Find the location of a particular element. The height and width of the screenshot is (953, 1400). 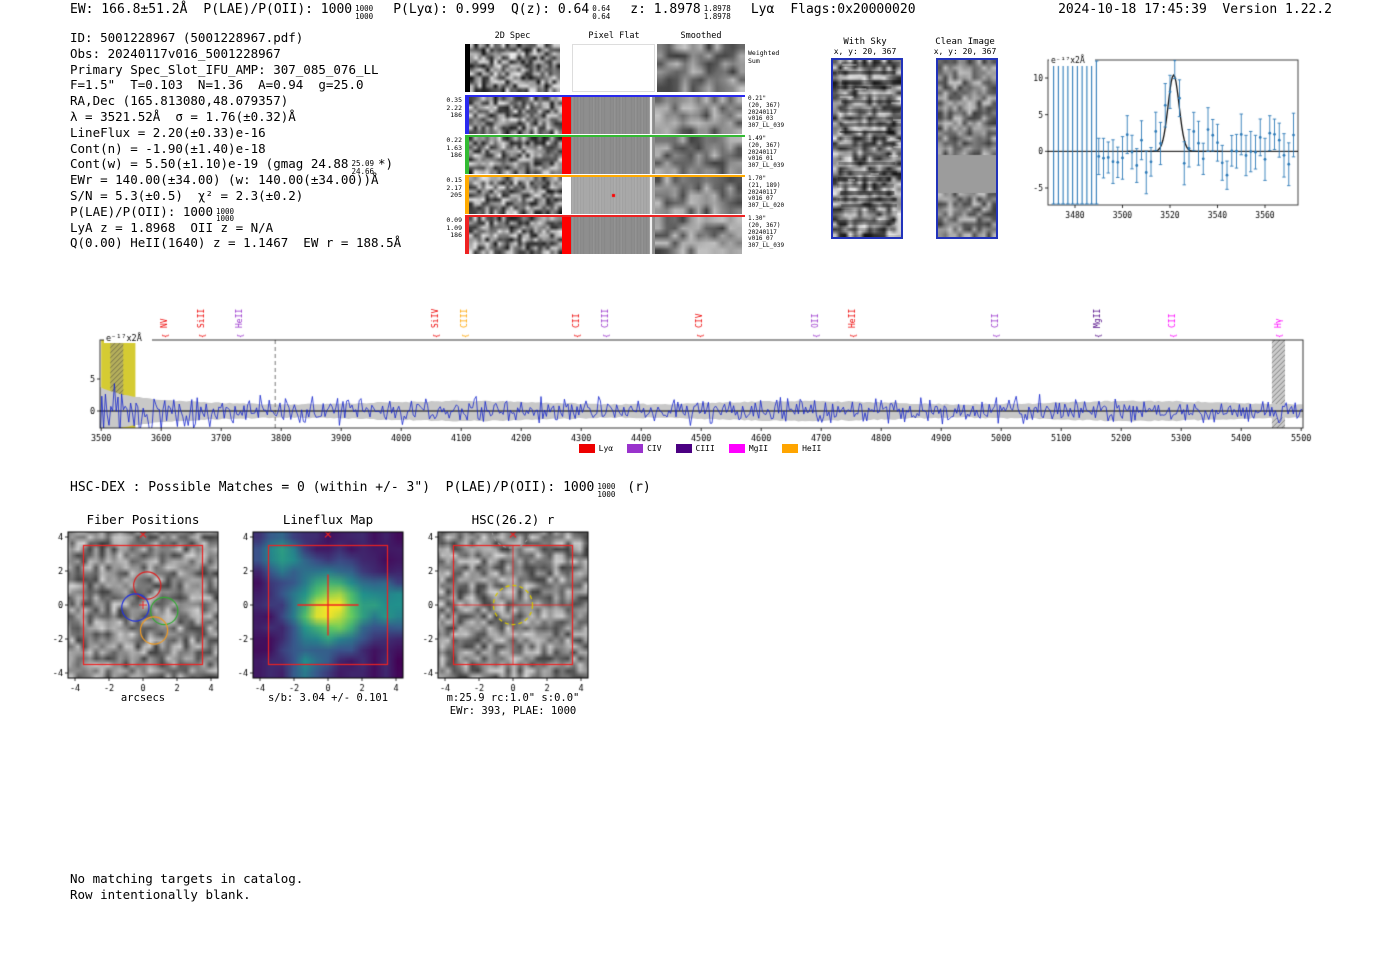

hsc-xlabel2: EWr: 393, PLAE: 1000 is located at coordinates (513, 711).